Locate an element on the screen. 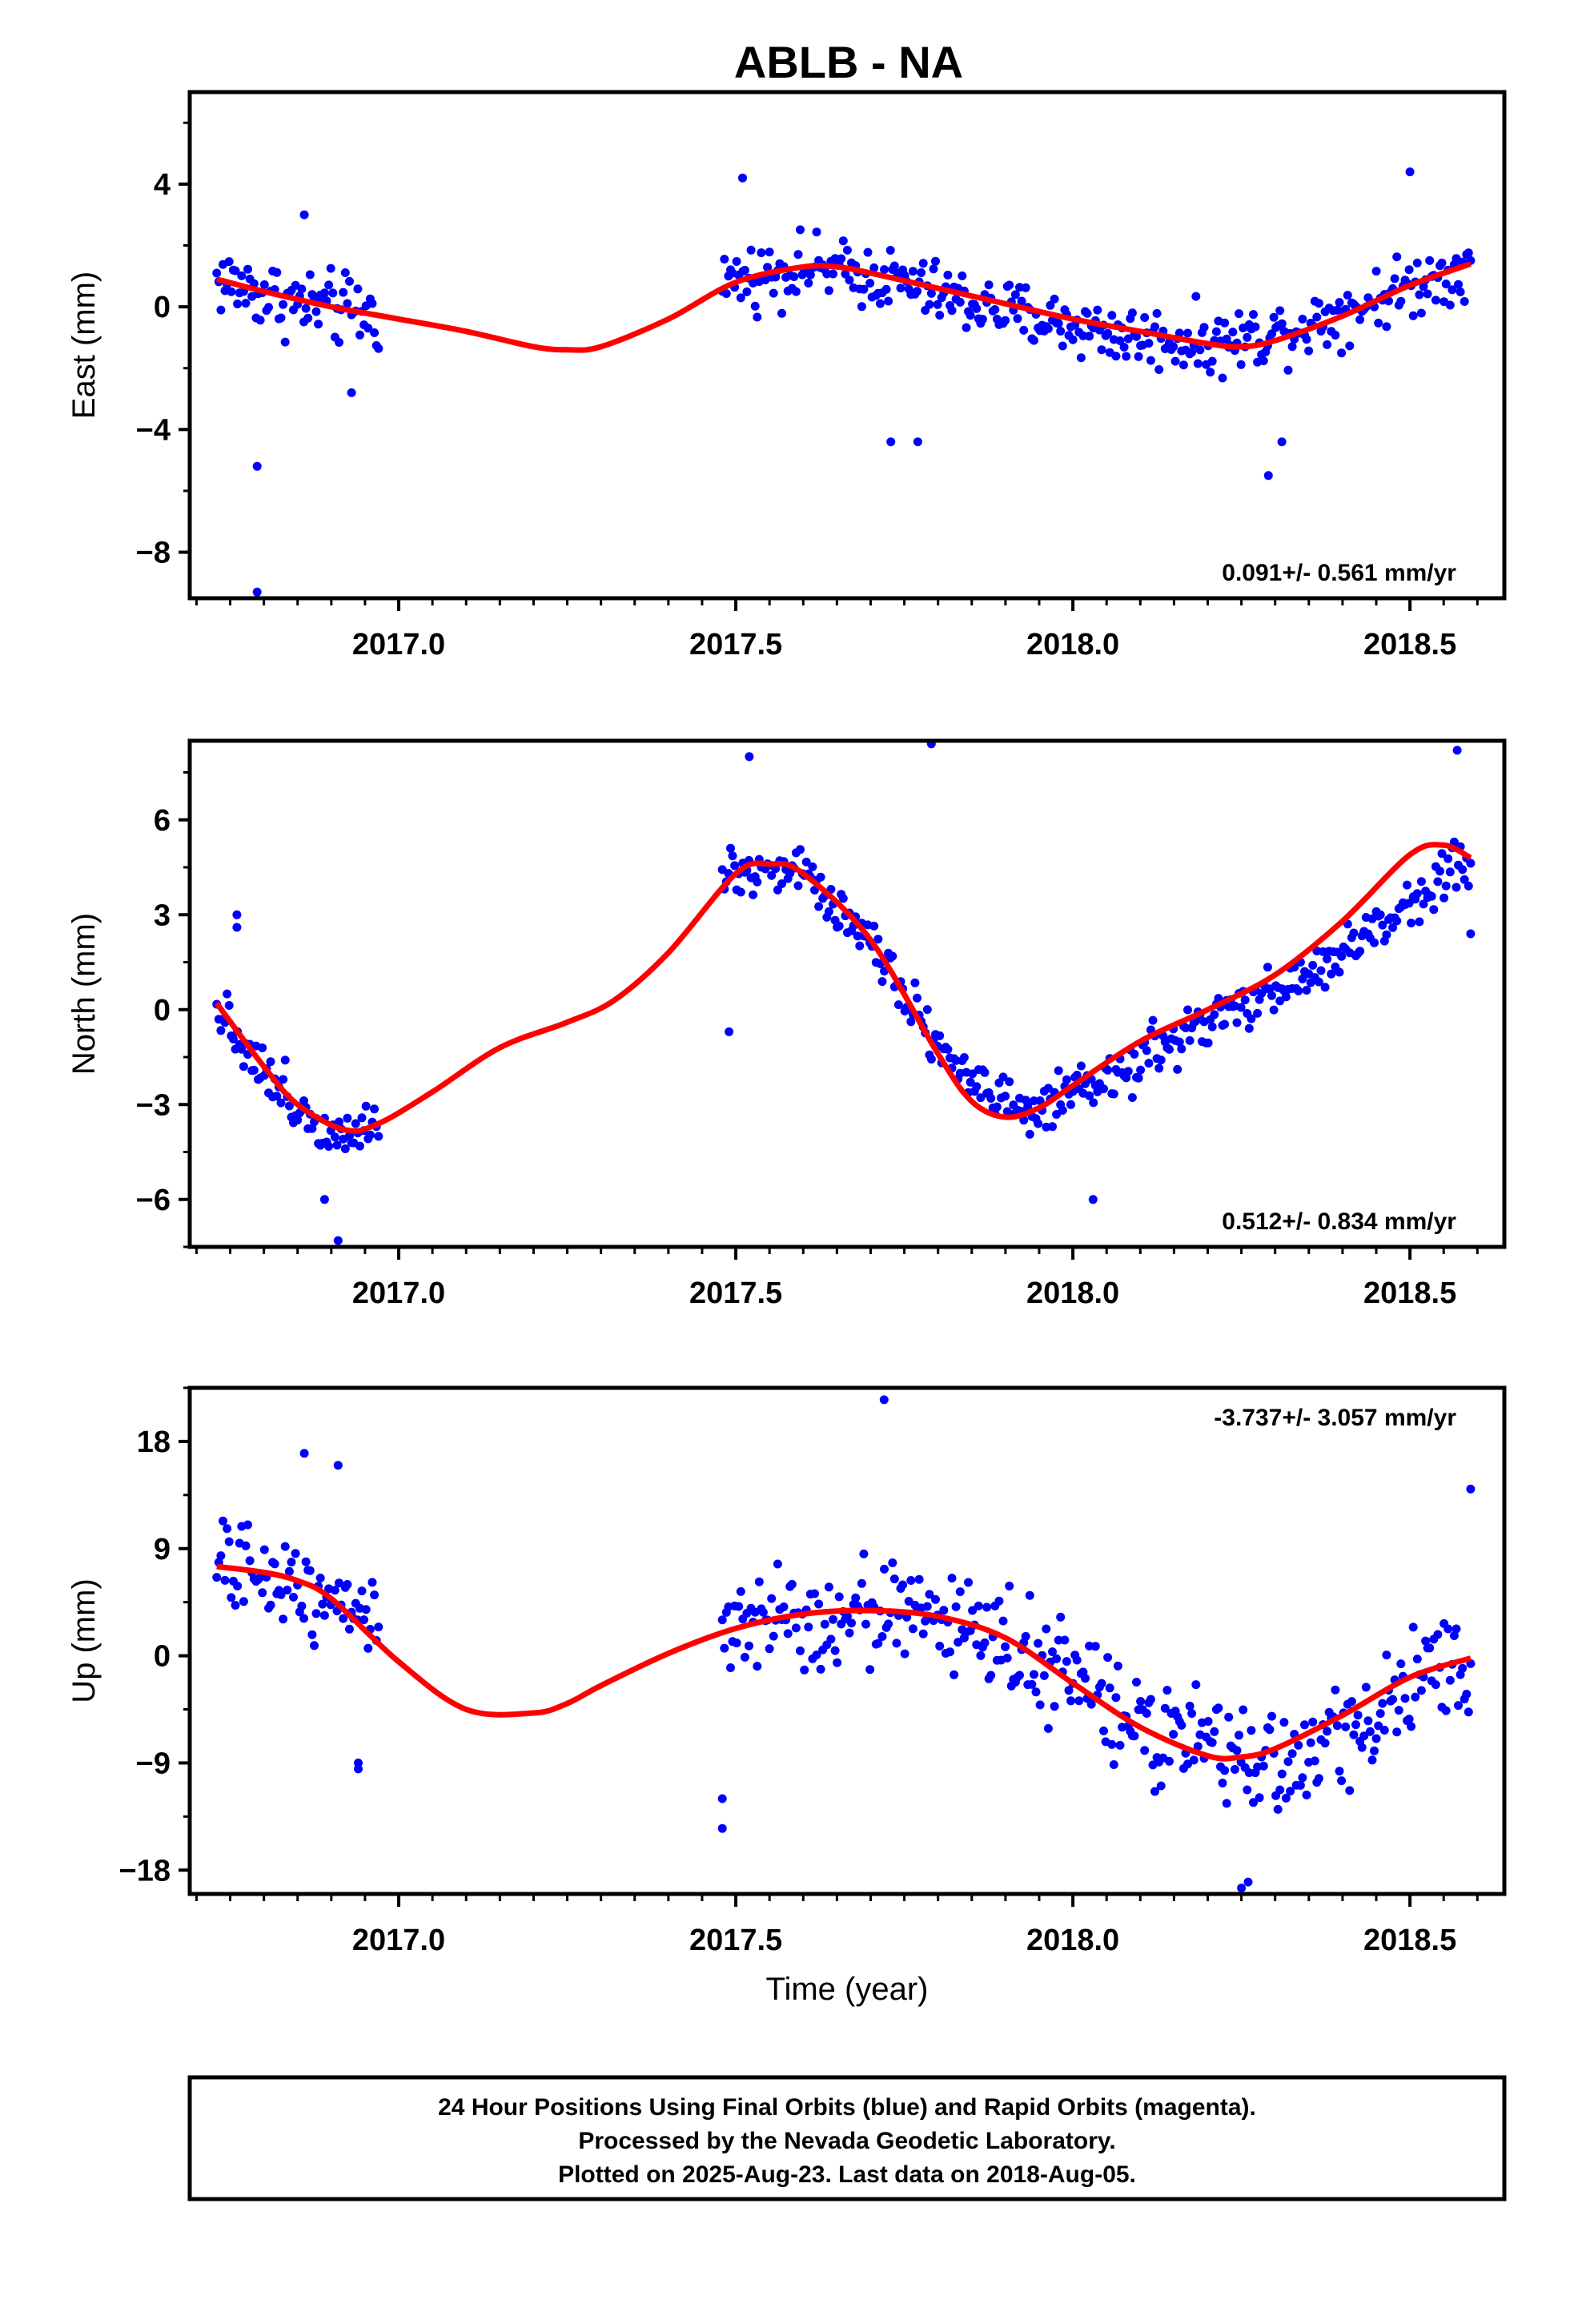 This screenshot has width=1582, height=2324. fit-curve is located at coordinates (844, 307).